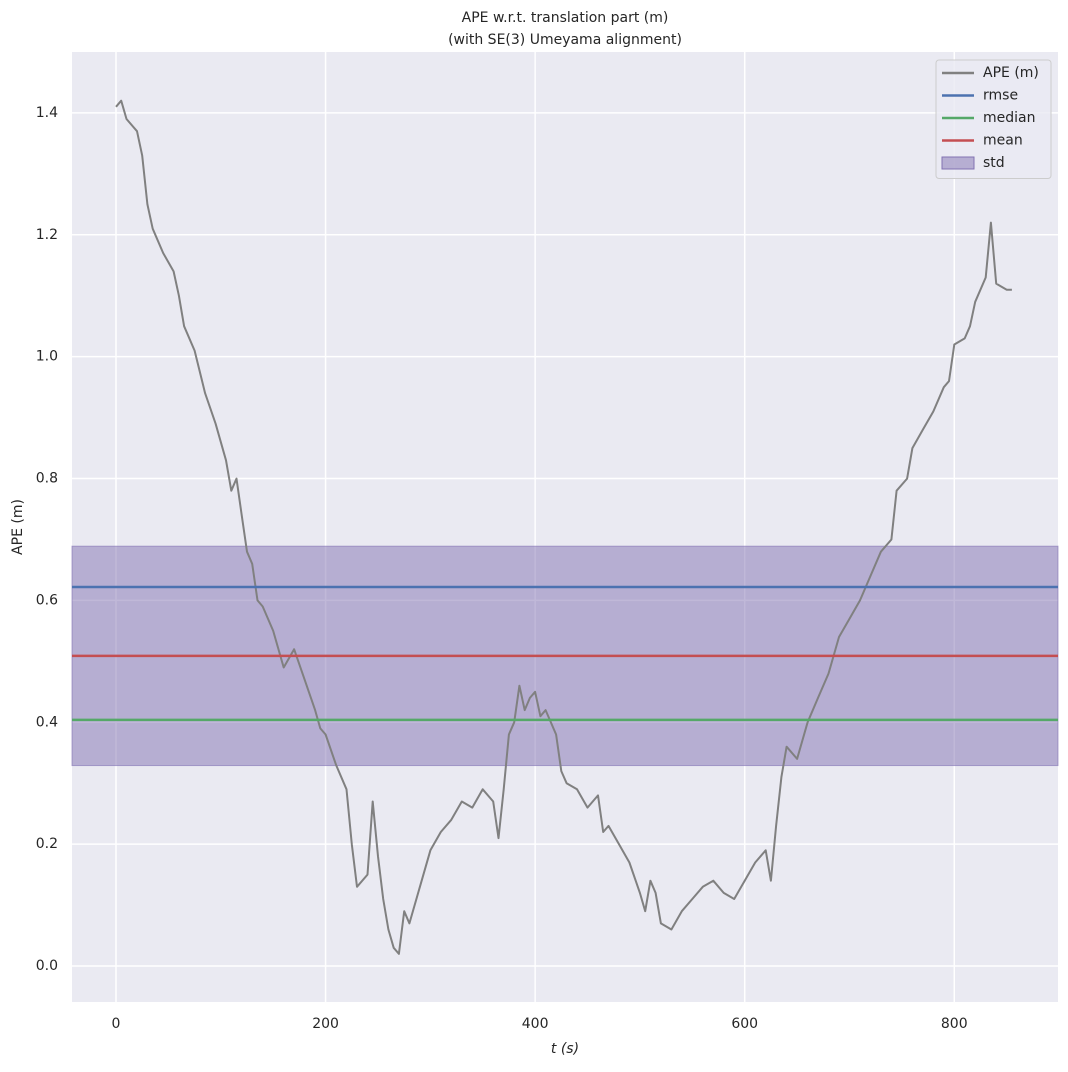  What do you see at coordinates (18, 527) in the screenshot?
I see `y-axis-label: APE (m)` at bounding box center [18, 527].